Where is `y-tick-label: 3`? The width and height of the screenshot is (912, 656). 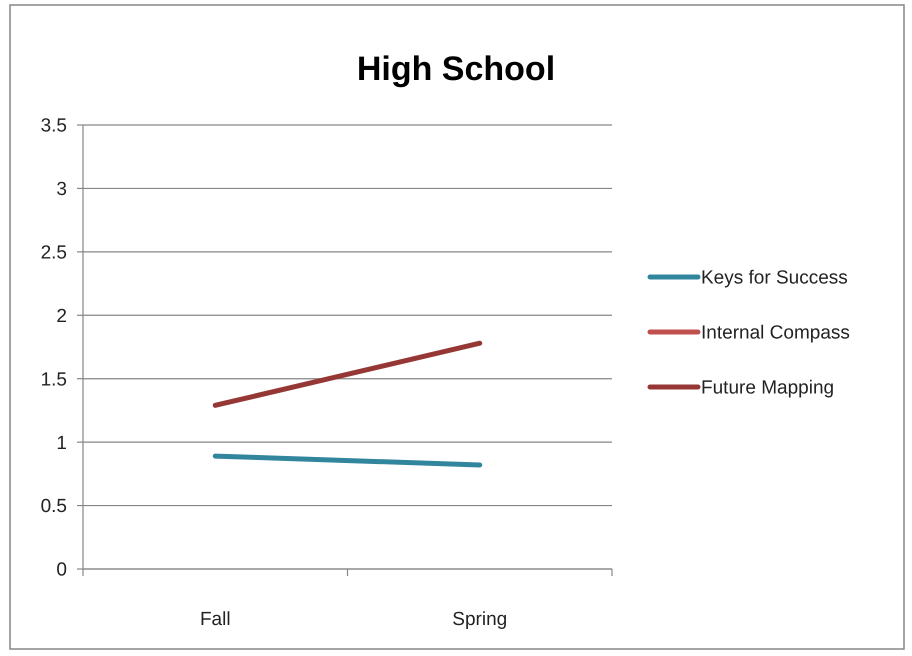 y-tick-label: 3 is located at coordinates (61, 189).